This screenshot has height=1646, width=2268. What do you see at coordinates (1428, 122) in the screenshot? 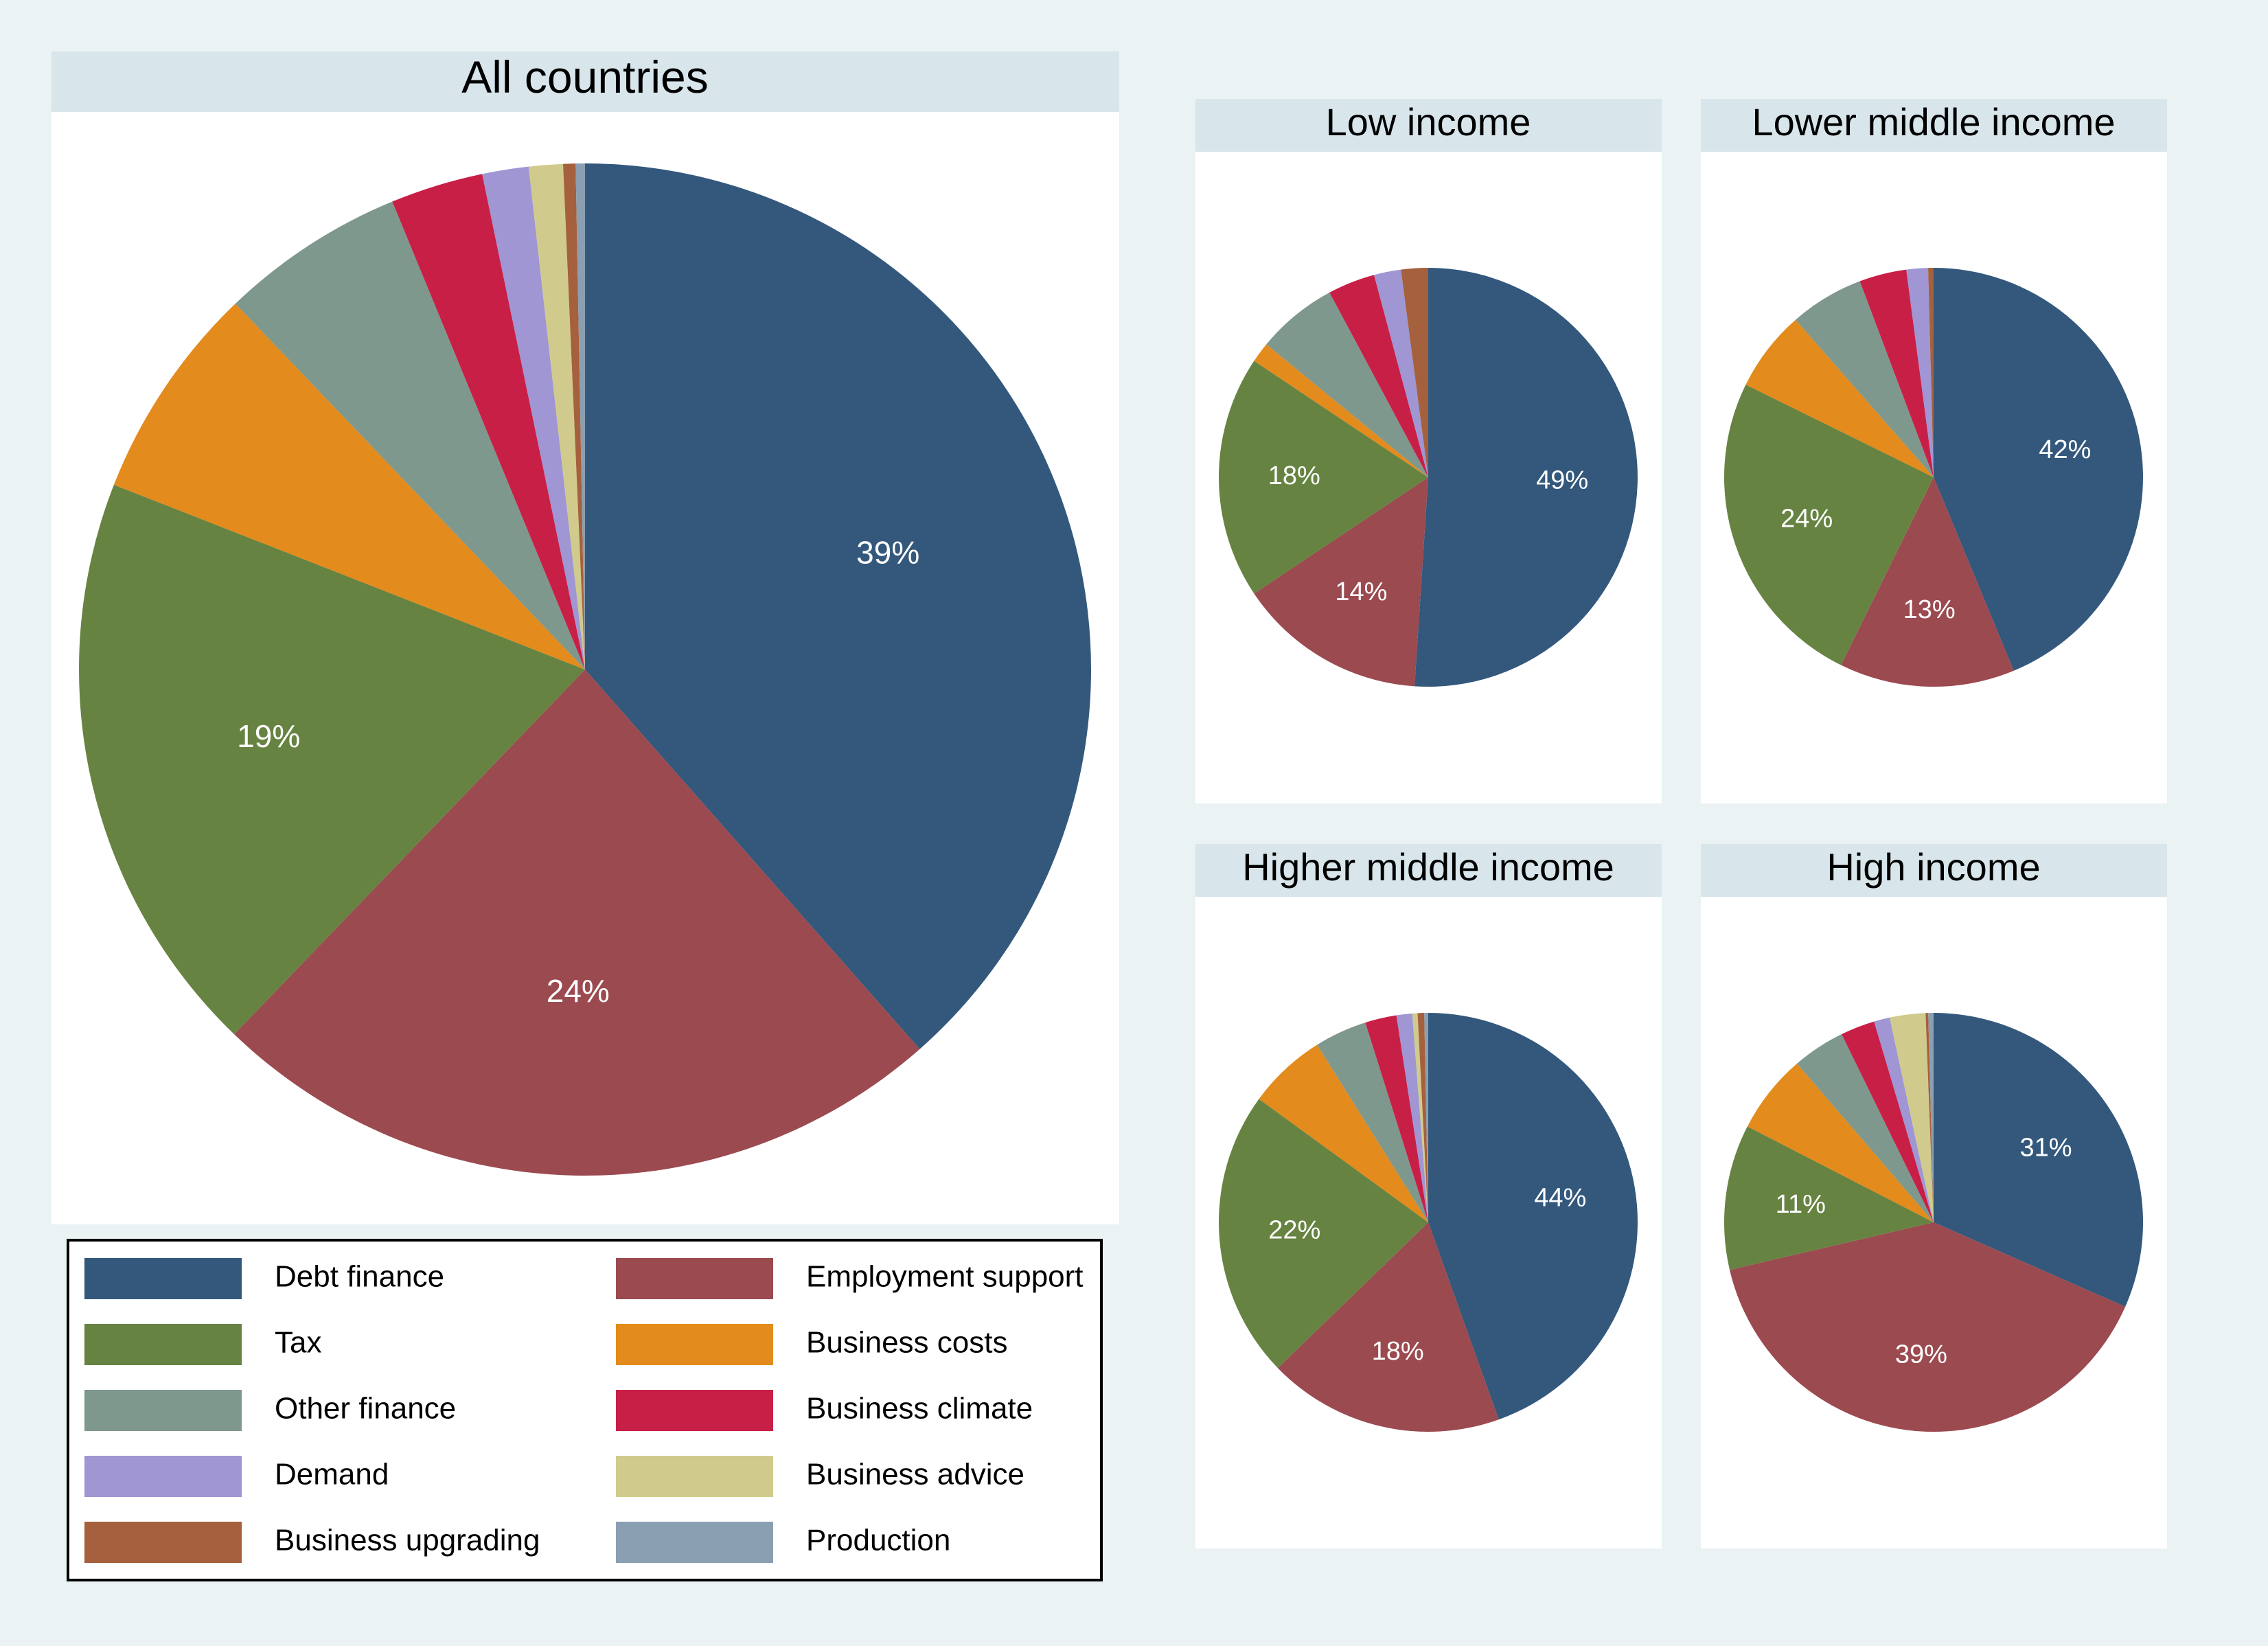
I see `panel-title: Low income` at bounding box center [1428, 122].